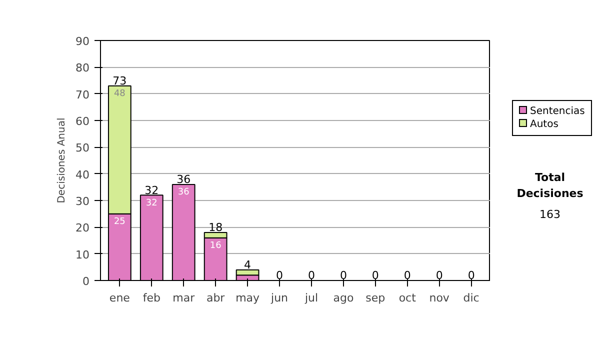 The height and width of the screenshot is (340, 600). I want to click on y-tick-label: 0, so click(86, 281).